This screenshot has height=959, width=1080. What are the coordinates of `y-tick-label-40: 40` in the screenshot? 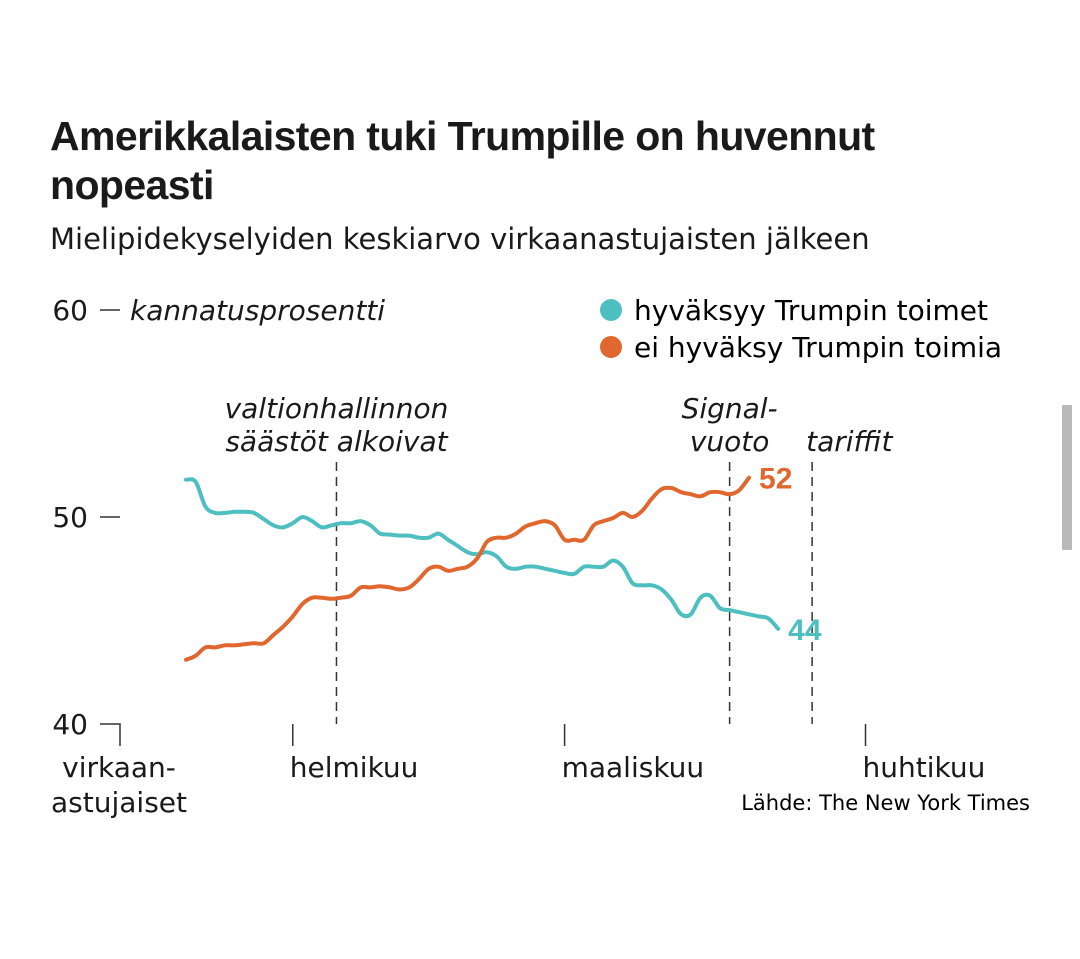 It's located at (70, 724).